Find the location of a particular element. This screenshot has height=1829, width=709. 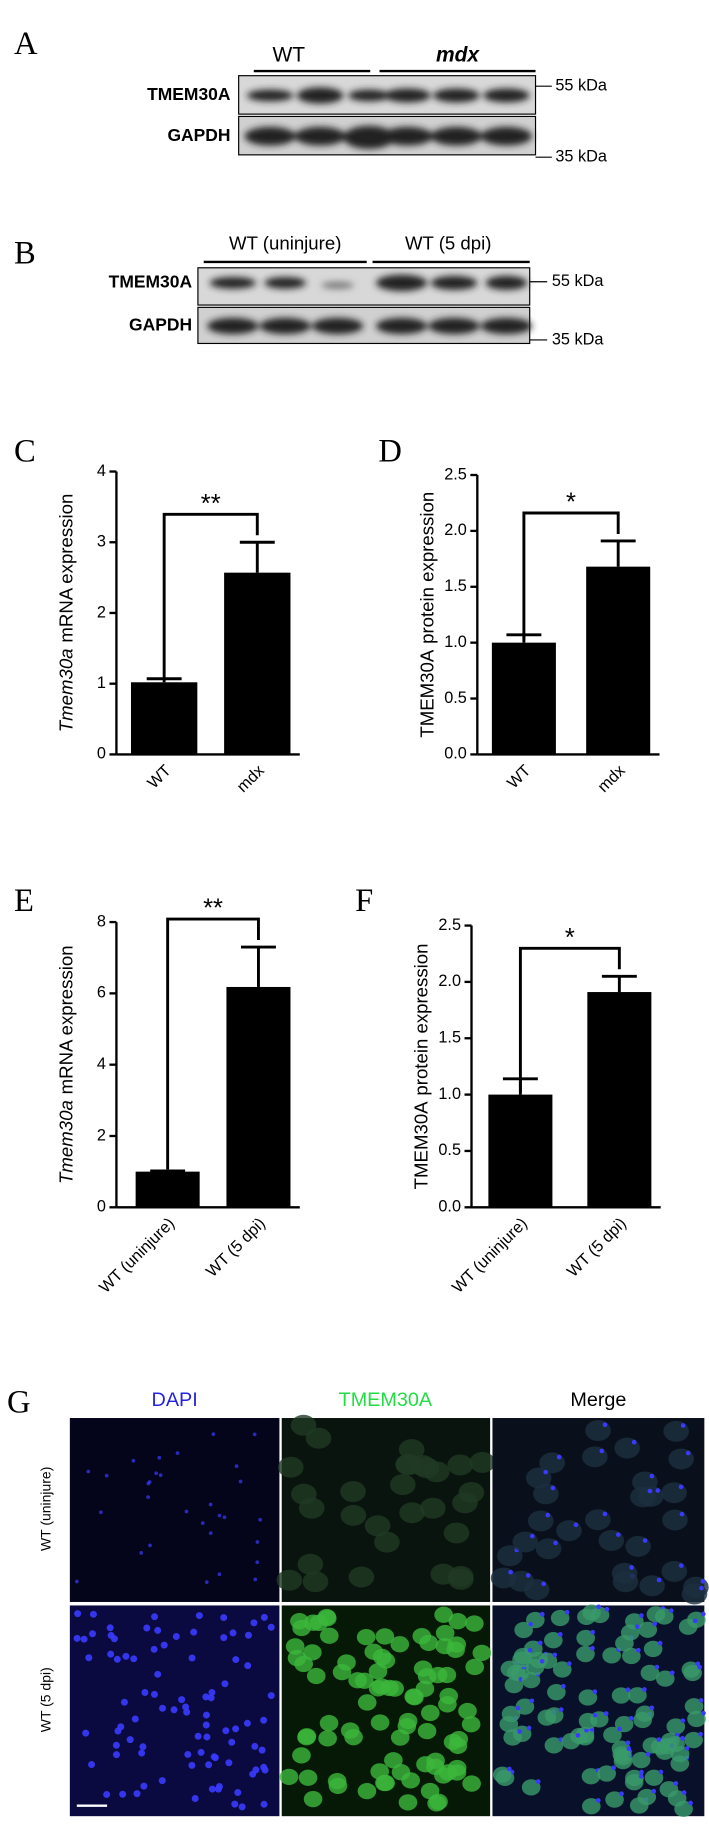

channel-label: Merge is located at coordinates (598, 1400).